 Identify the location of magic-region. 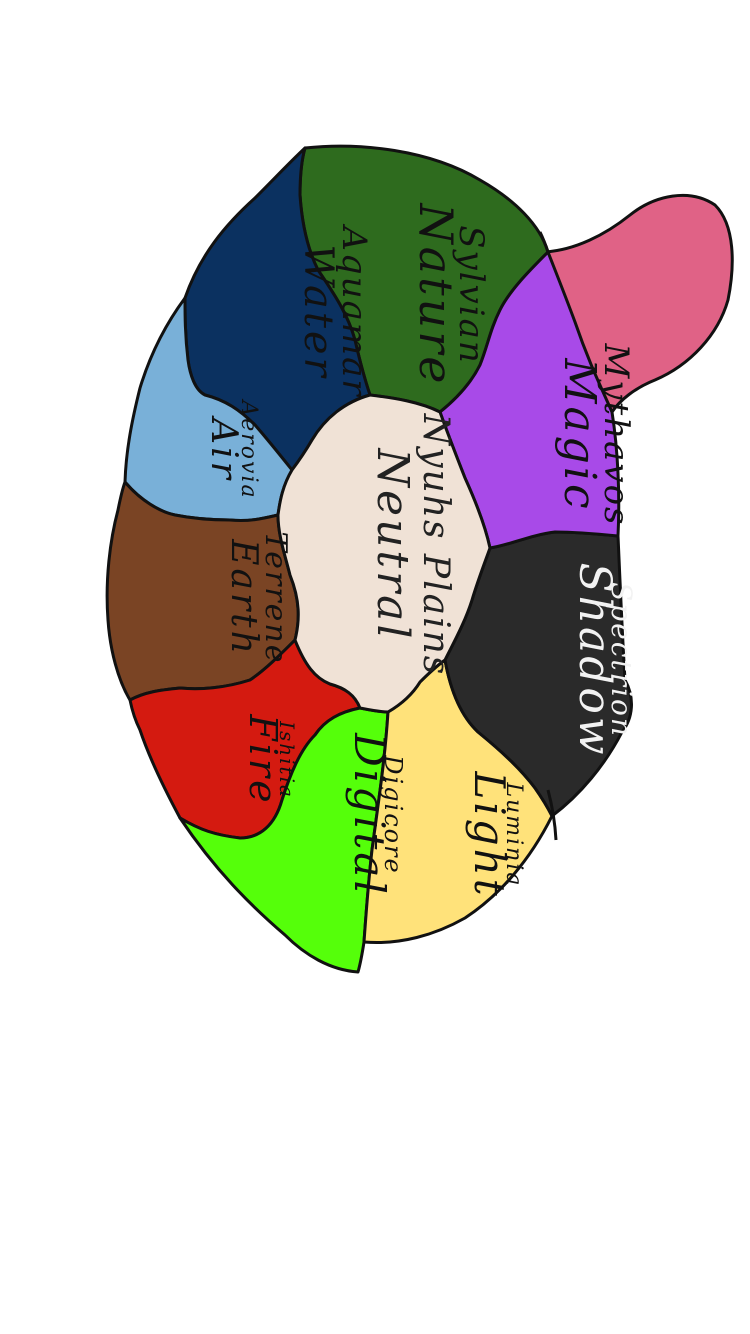
(529, 400).